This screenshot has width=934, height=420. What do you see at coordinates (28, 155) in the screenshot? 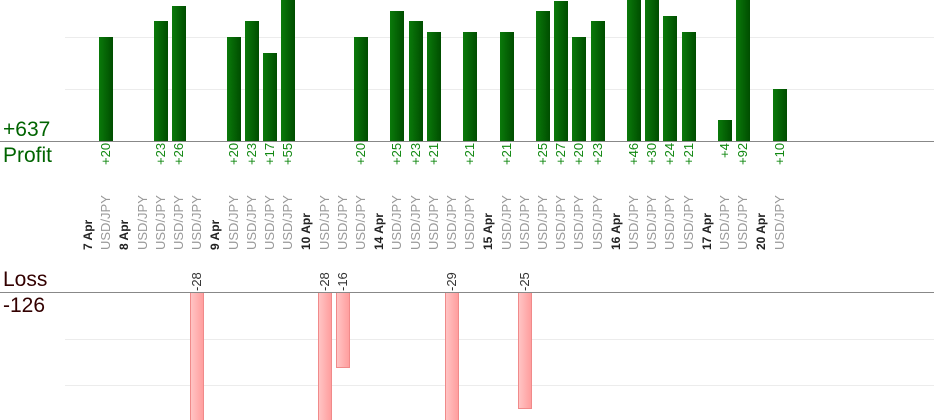
I see `profit-label: Profit` at bounding box center [28, 155].